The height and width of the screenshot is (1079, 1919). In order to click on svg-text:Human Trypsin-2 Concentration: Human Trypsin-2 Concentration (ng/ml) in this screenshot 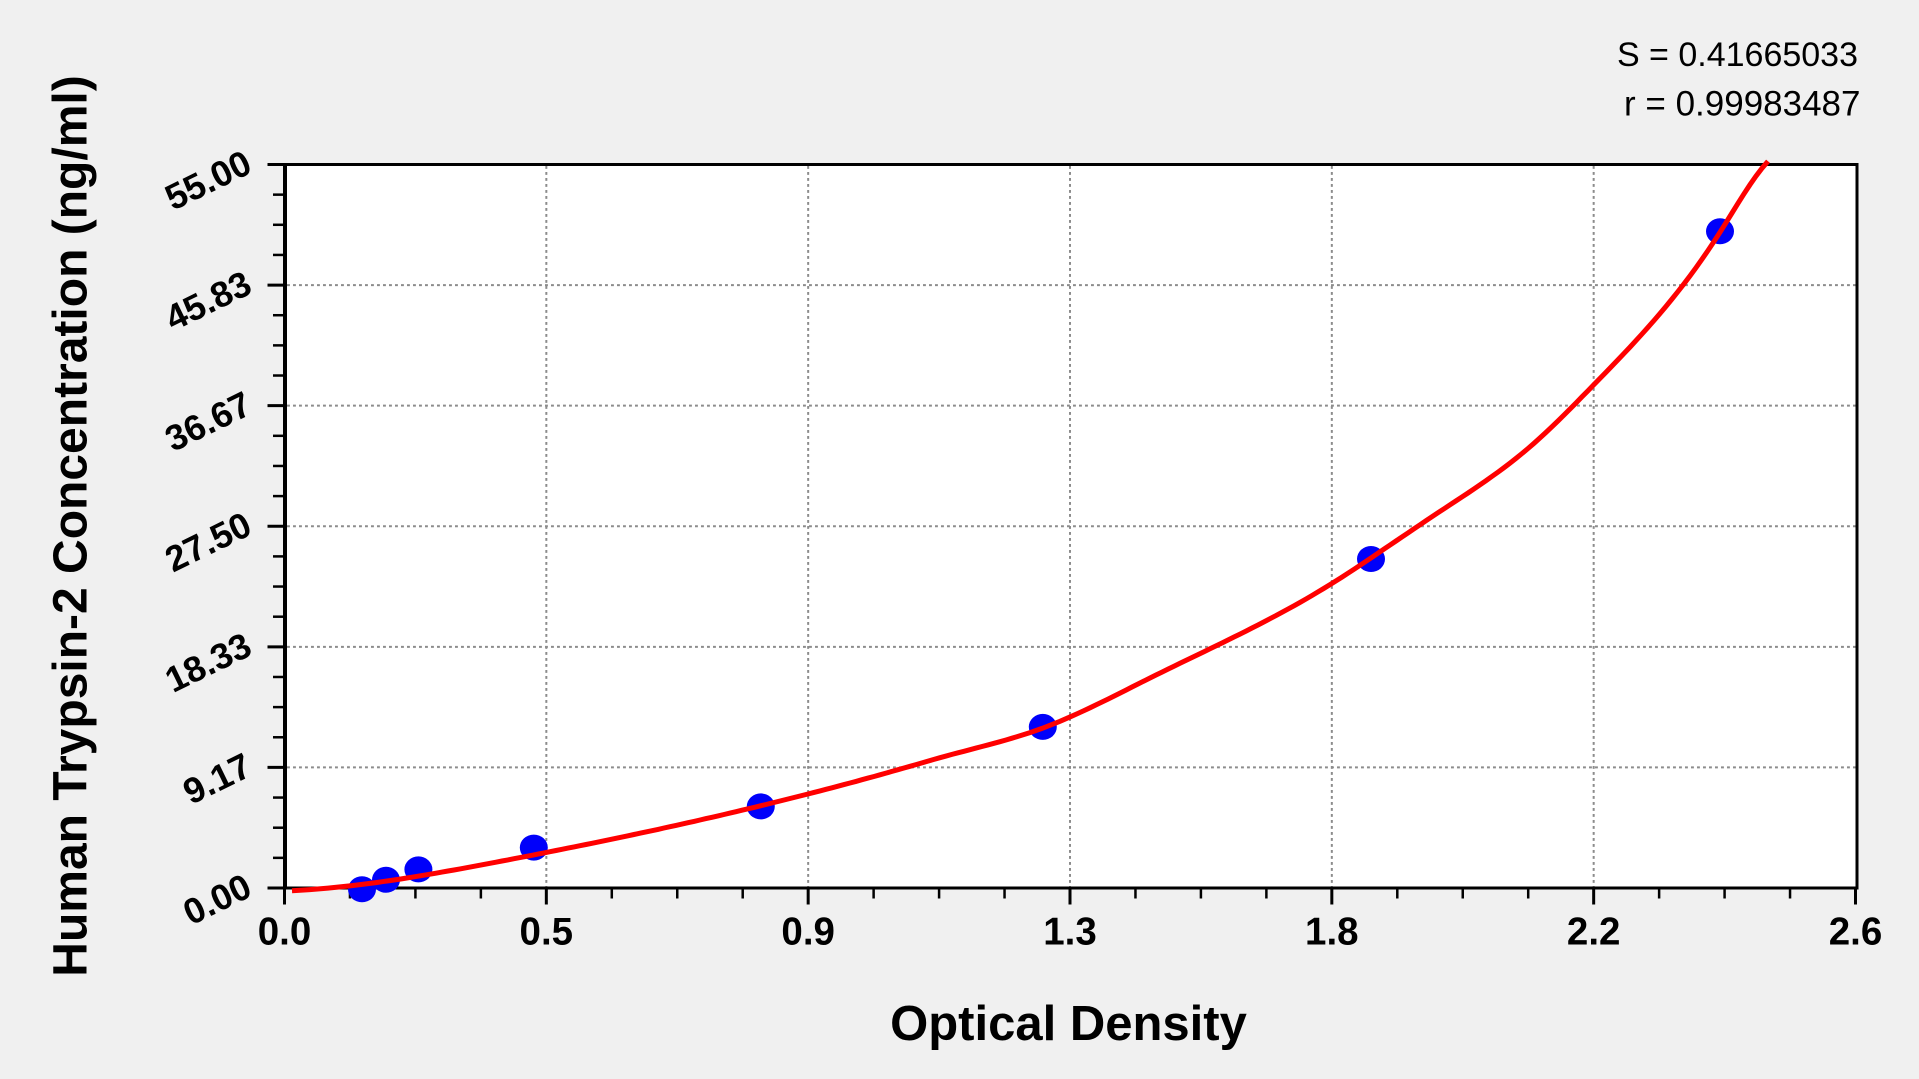, I will do `click(71, 525)`.